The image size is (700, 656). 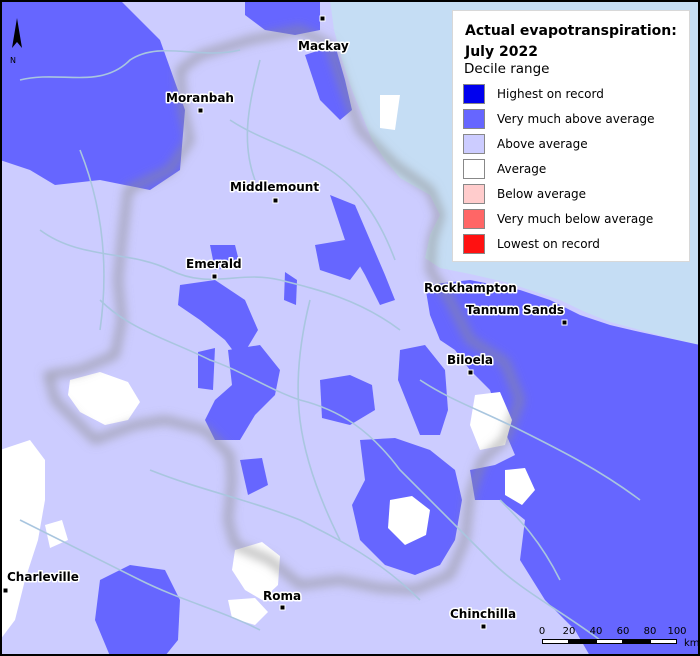 I want to click on legend-title-line2: July 2022, so click(x=501, y=52).